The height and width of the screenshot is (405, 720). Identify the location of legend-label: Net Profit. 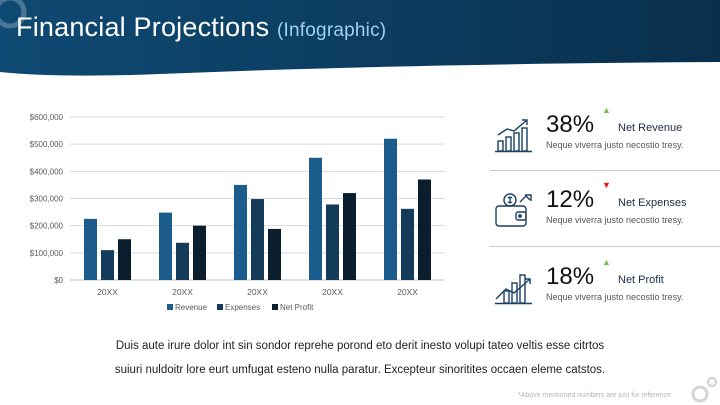
(297, 307).